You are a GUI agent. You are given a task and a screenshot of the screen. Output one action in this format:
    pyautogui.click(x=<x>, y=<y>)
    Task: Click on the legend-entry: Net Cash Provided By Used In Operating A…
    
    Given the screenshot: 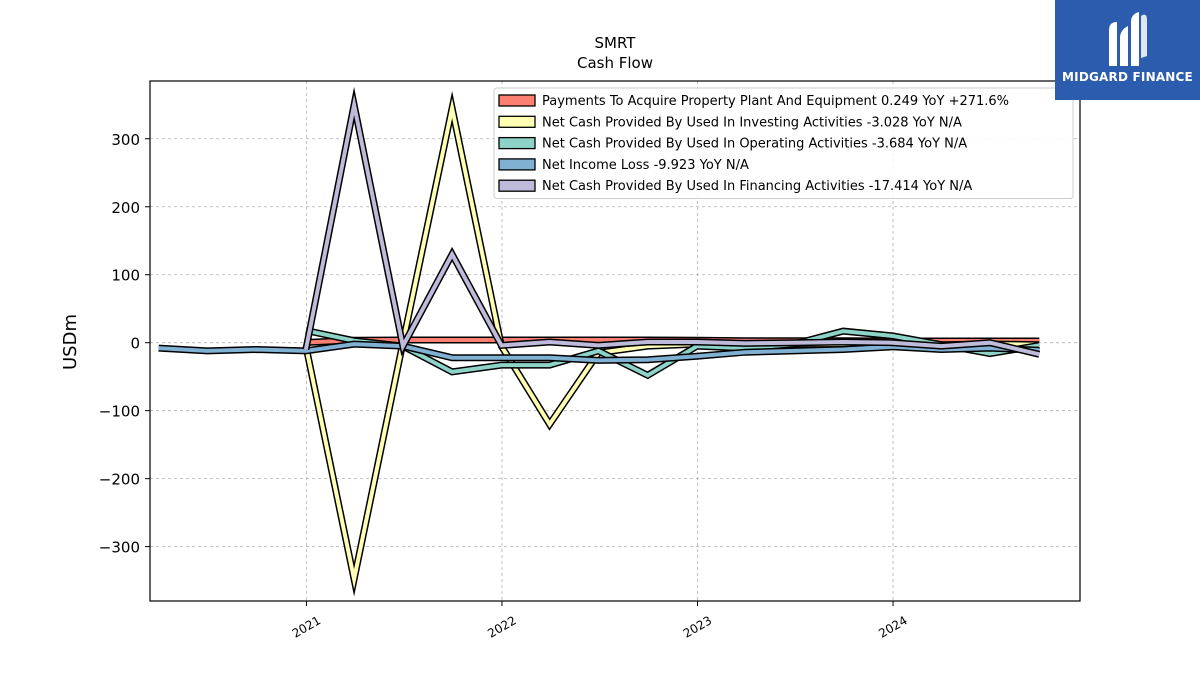 What is the action you would take?
    pyautogui.click(x=754, y=144)
    